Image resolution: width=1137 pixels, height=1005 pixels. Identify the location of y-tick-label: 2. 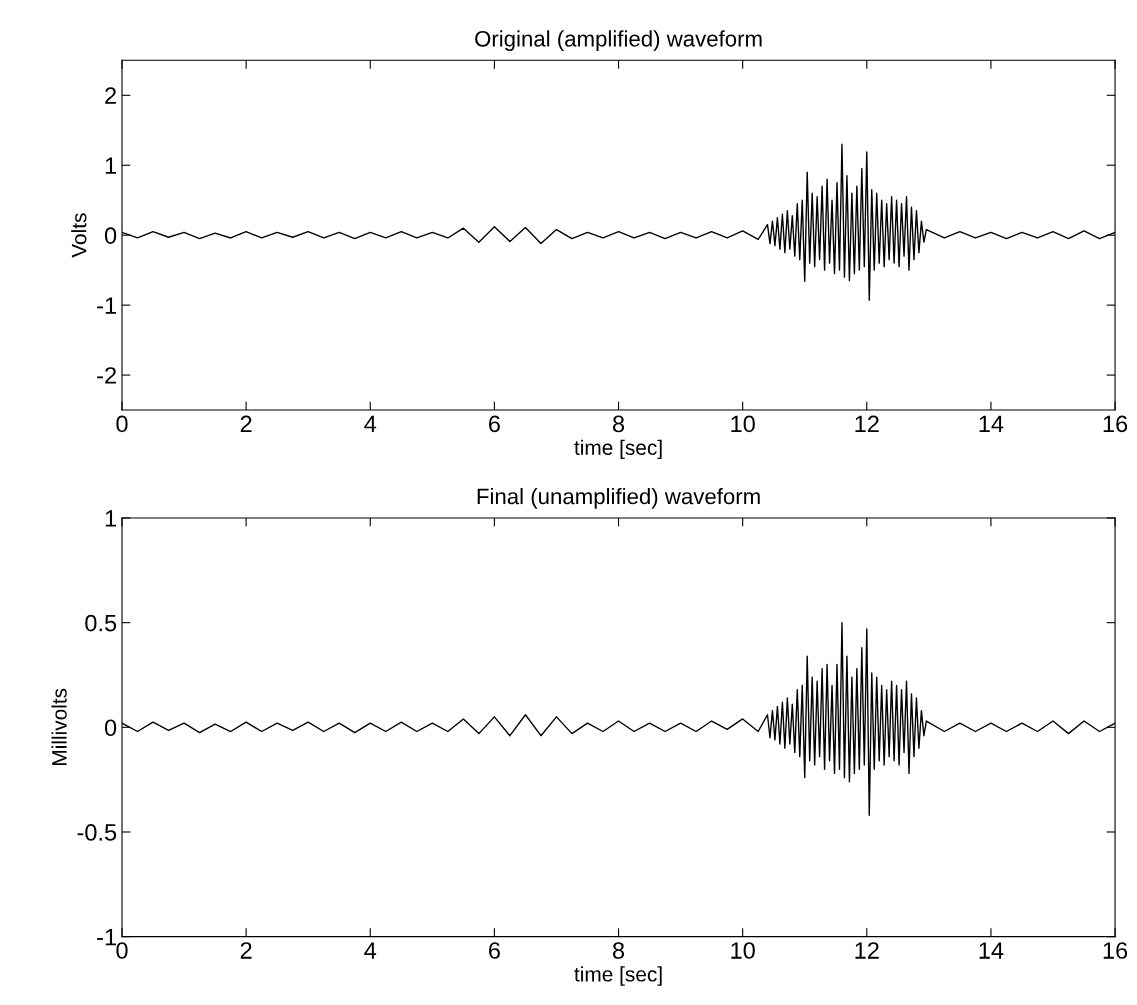
(110, 95).